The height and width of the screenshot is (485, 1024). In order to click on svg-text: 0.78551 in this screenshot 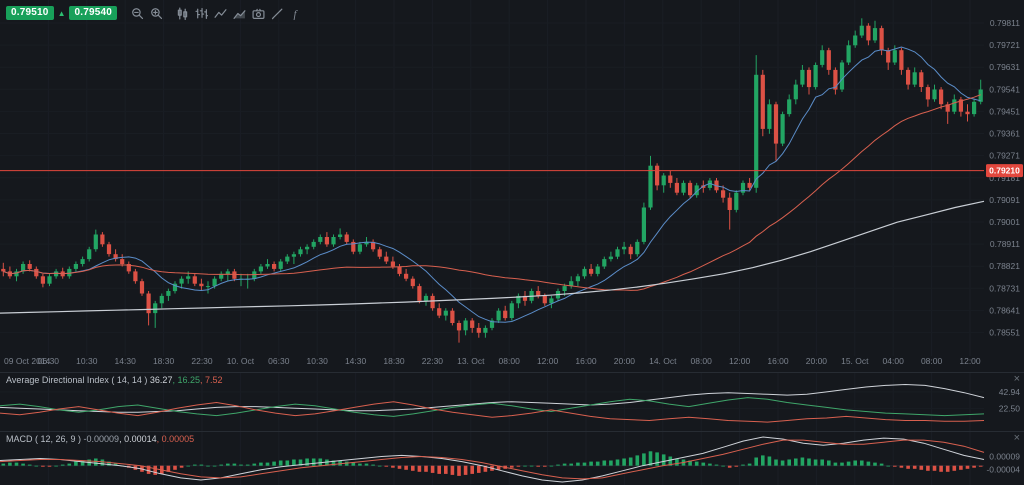, I will do `click(1004, 333)`.